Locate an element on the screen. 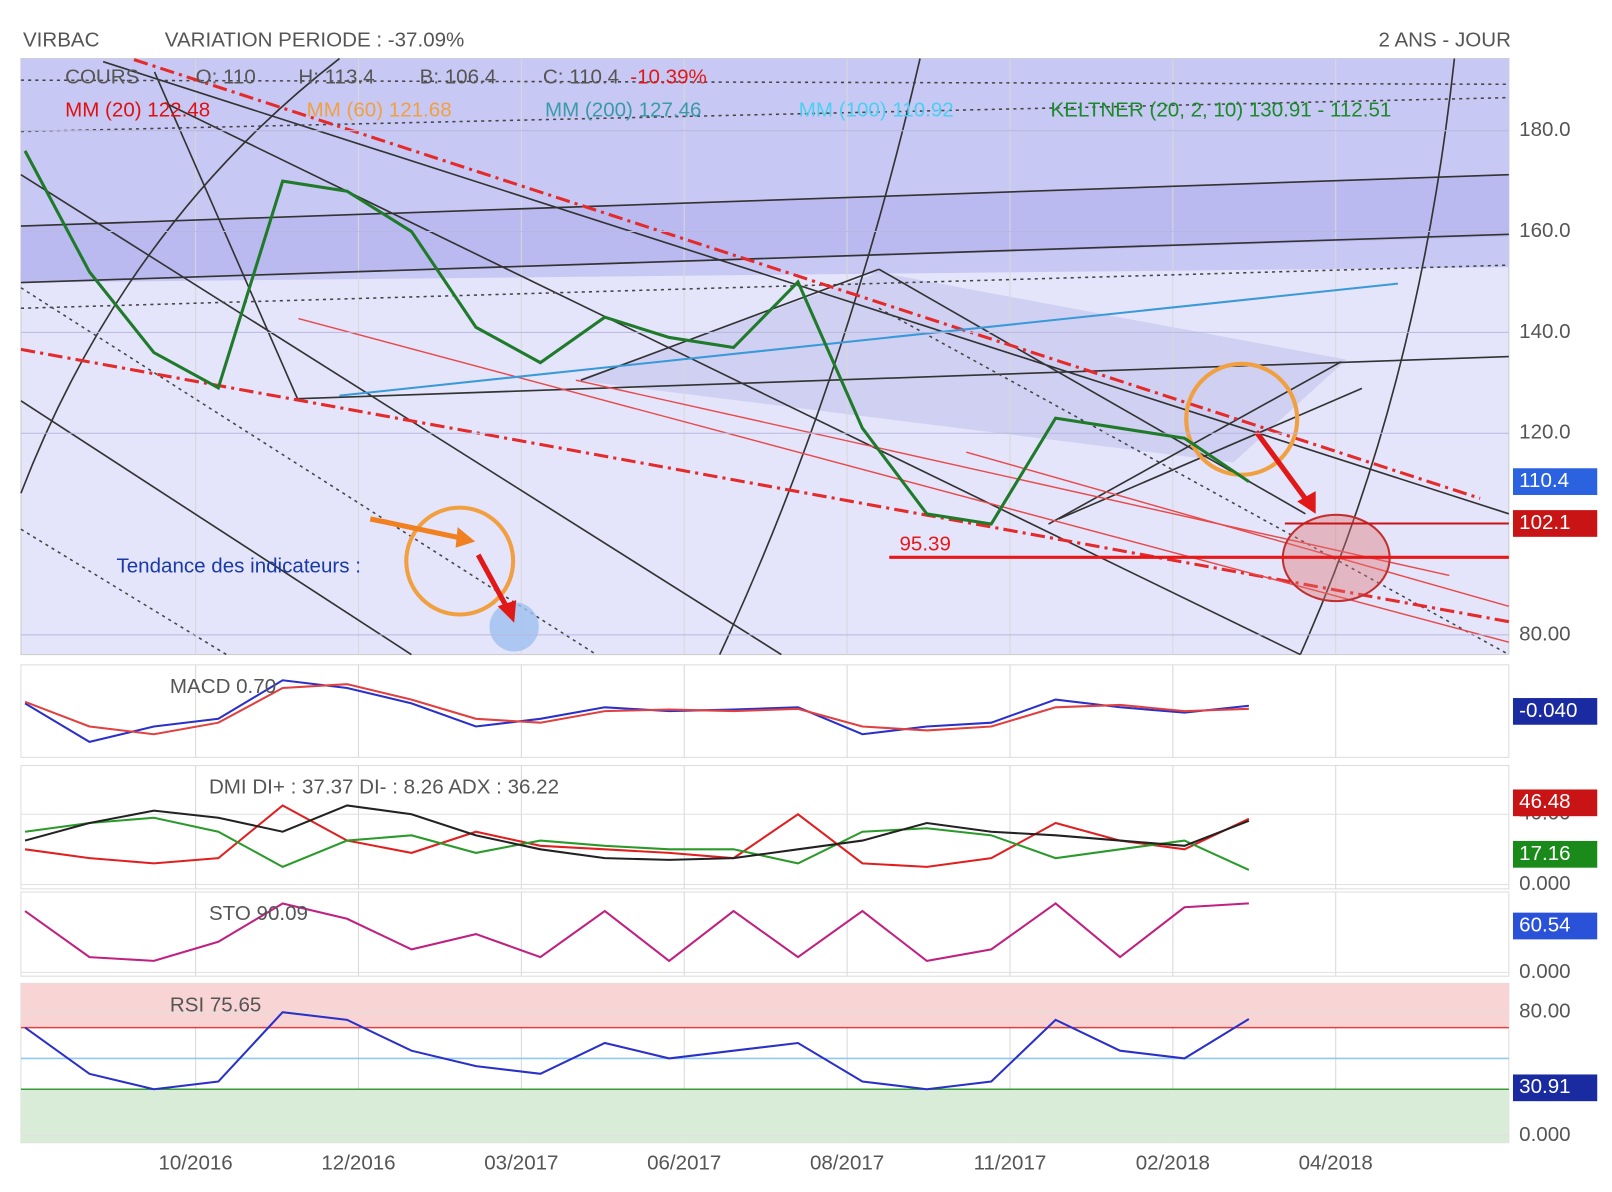  indicator-title: STO 90.09 is located at coordinates (258, 913).